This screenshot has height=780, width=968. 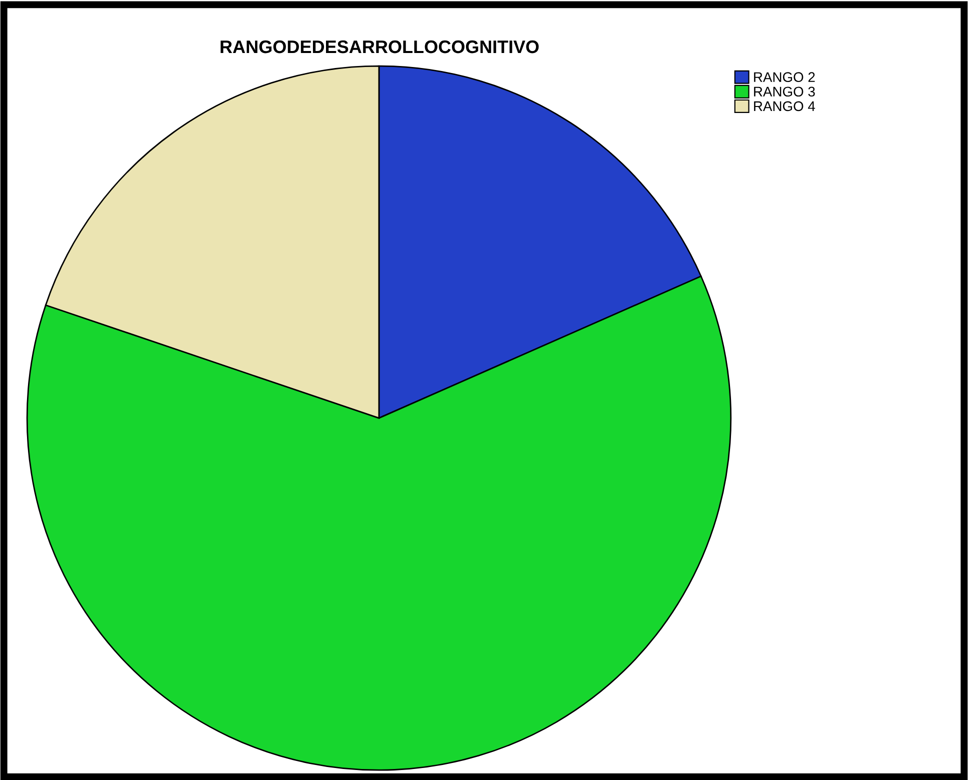 I want to click on legend-label: RANGO 2, so click(x=784, y=77).